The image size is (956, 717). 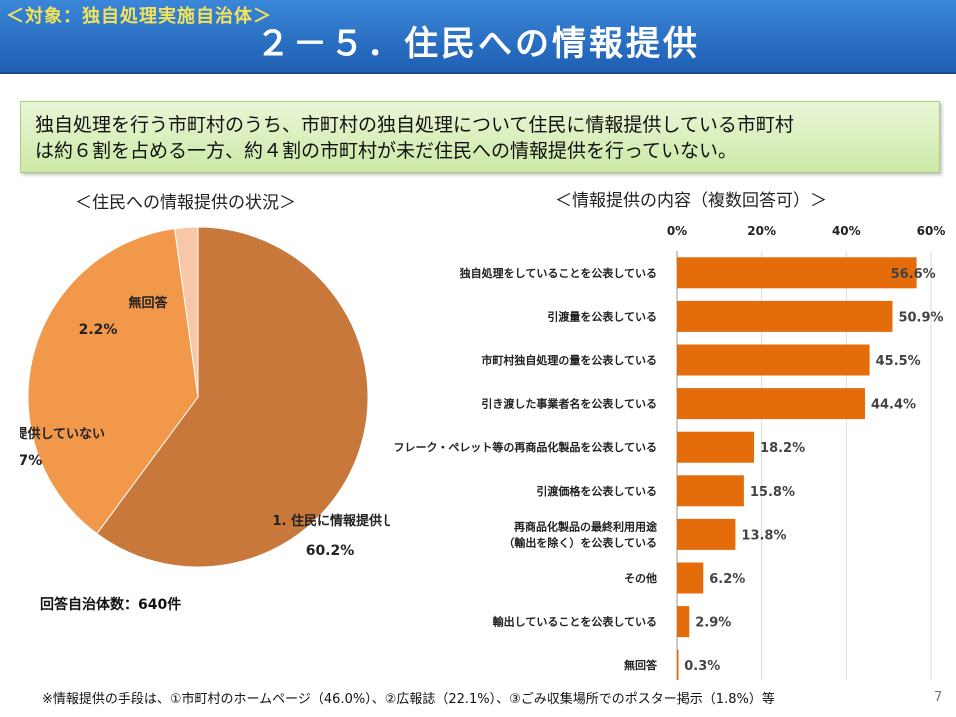 What do you see at coordinates (414, 125) in the screenshot?
I see `summary-line-1: 独自処理を行う市町村のうち、市町村の独自処理について住民に情報提供している市町村` at bounding box center [414, 125].